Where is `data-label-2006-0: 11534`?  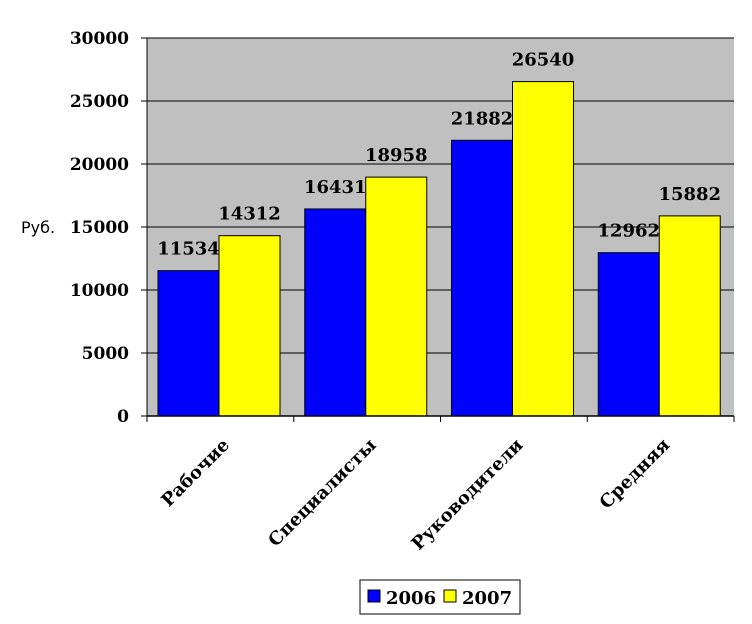 data-label-2006-0: 11534 is located at coordinates (188, 249).